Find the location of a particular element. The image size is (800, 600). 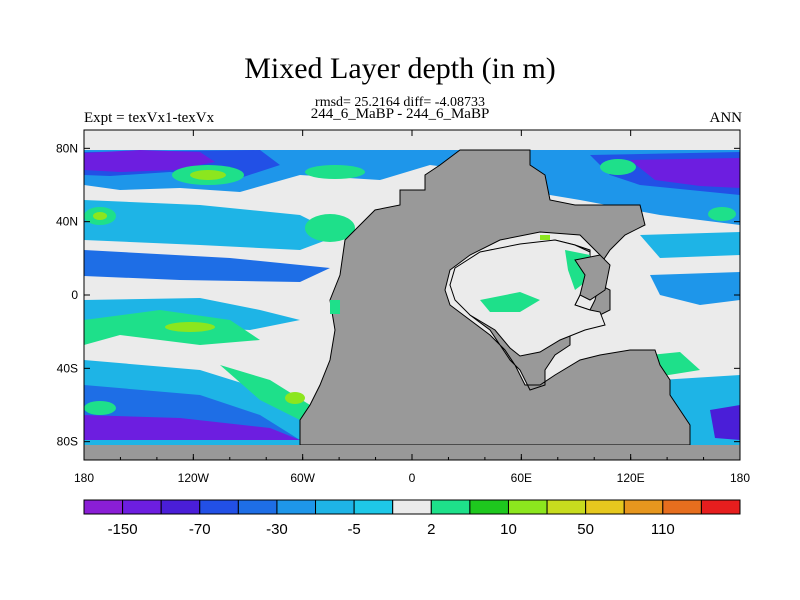

green-patch-atlantic-north is located at coordinates (335, 172).